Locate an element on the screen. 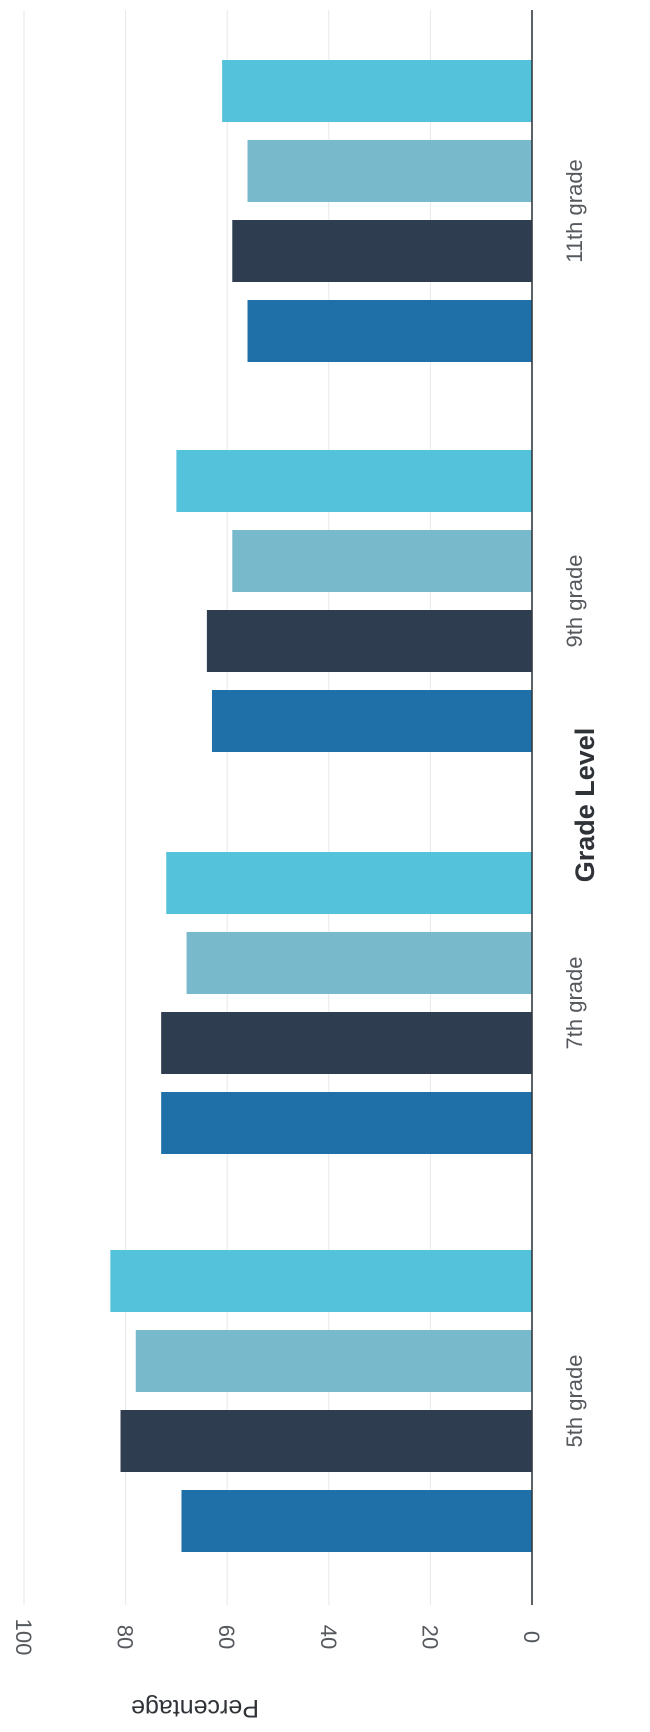  tick-label-20: 20 is located at coordinates (429, 1637).